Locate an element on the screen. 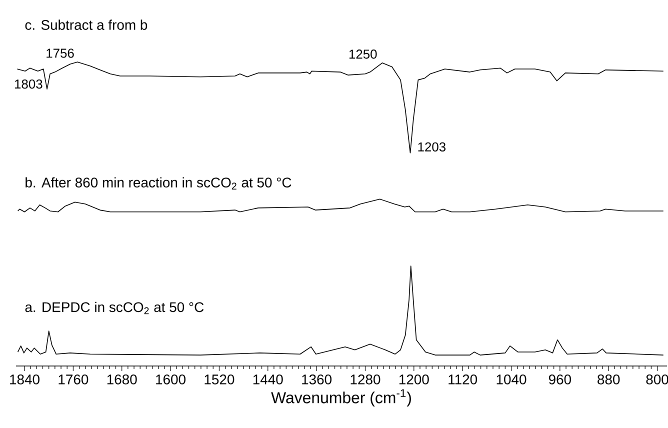 Image resolution: width=668 pixels, height=428 pixels. x-tick-label: 1840 is located at coordinates (25, 379).